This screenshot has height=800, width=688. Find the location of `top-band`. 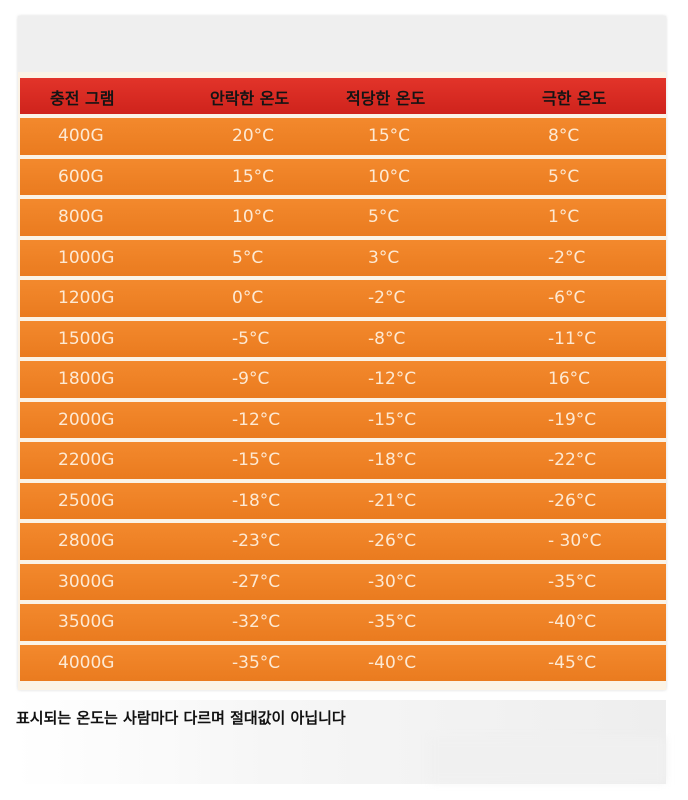

top-band is located at coordinates (342, 44).